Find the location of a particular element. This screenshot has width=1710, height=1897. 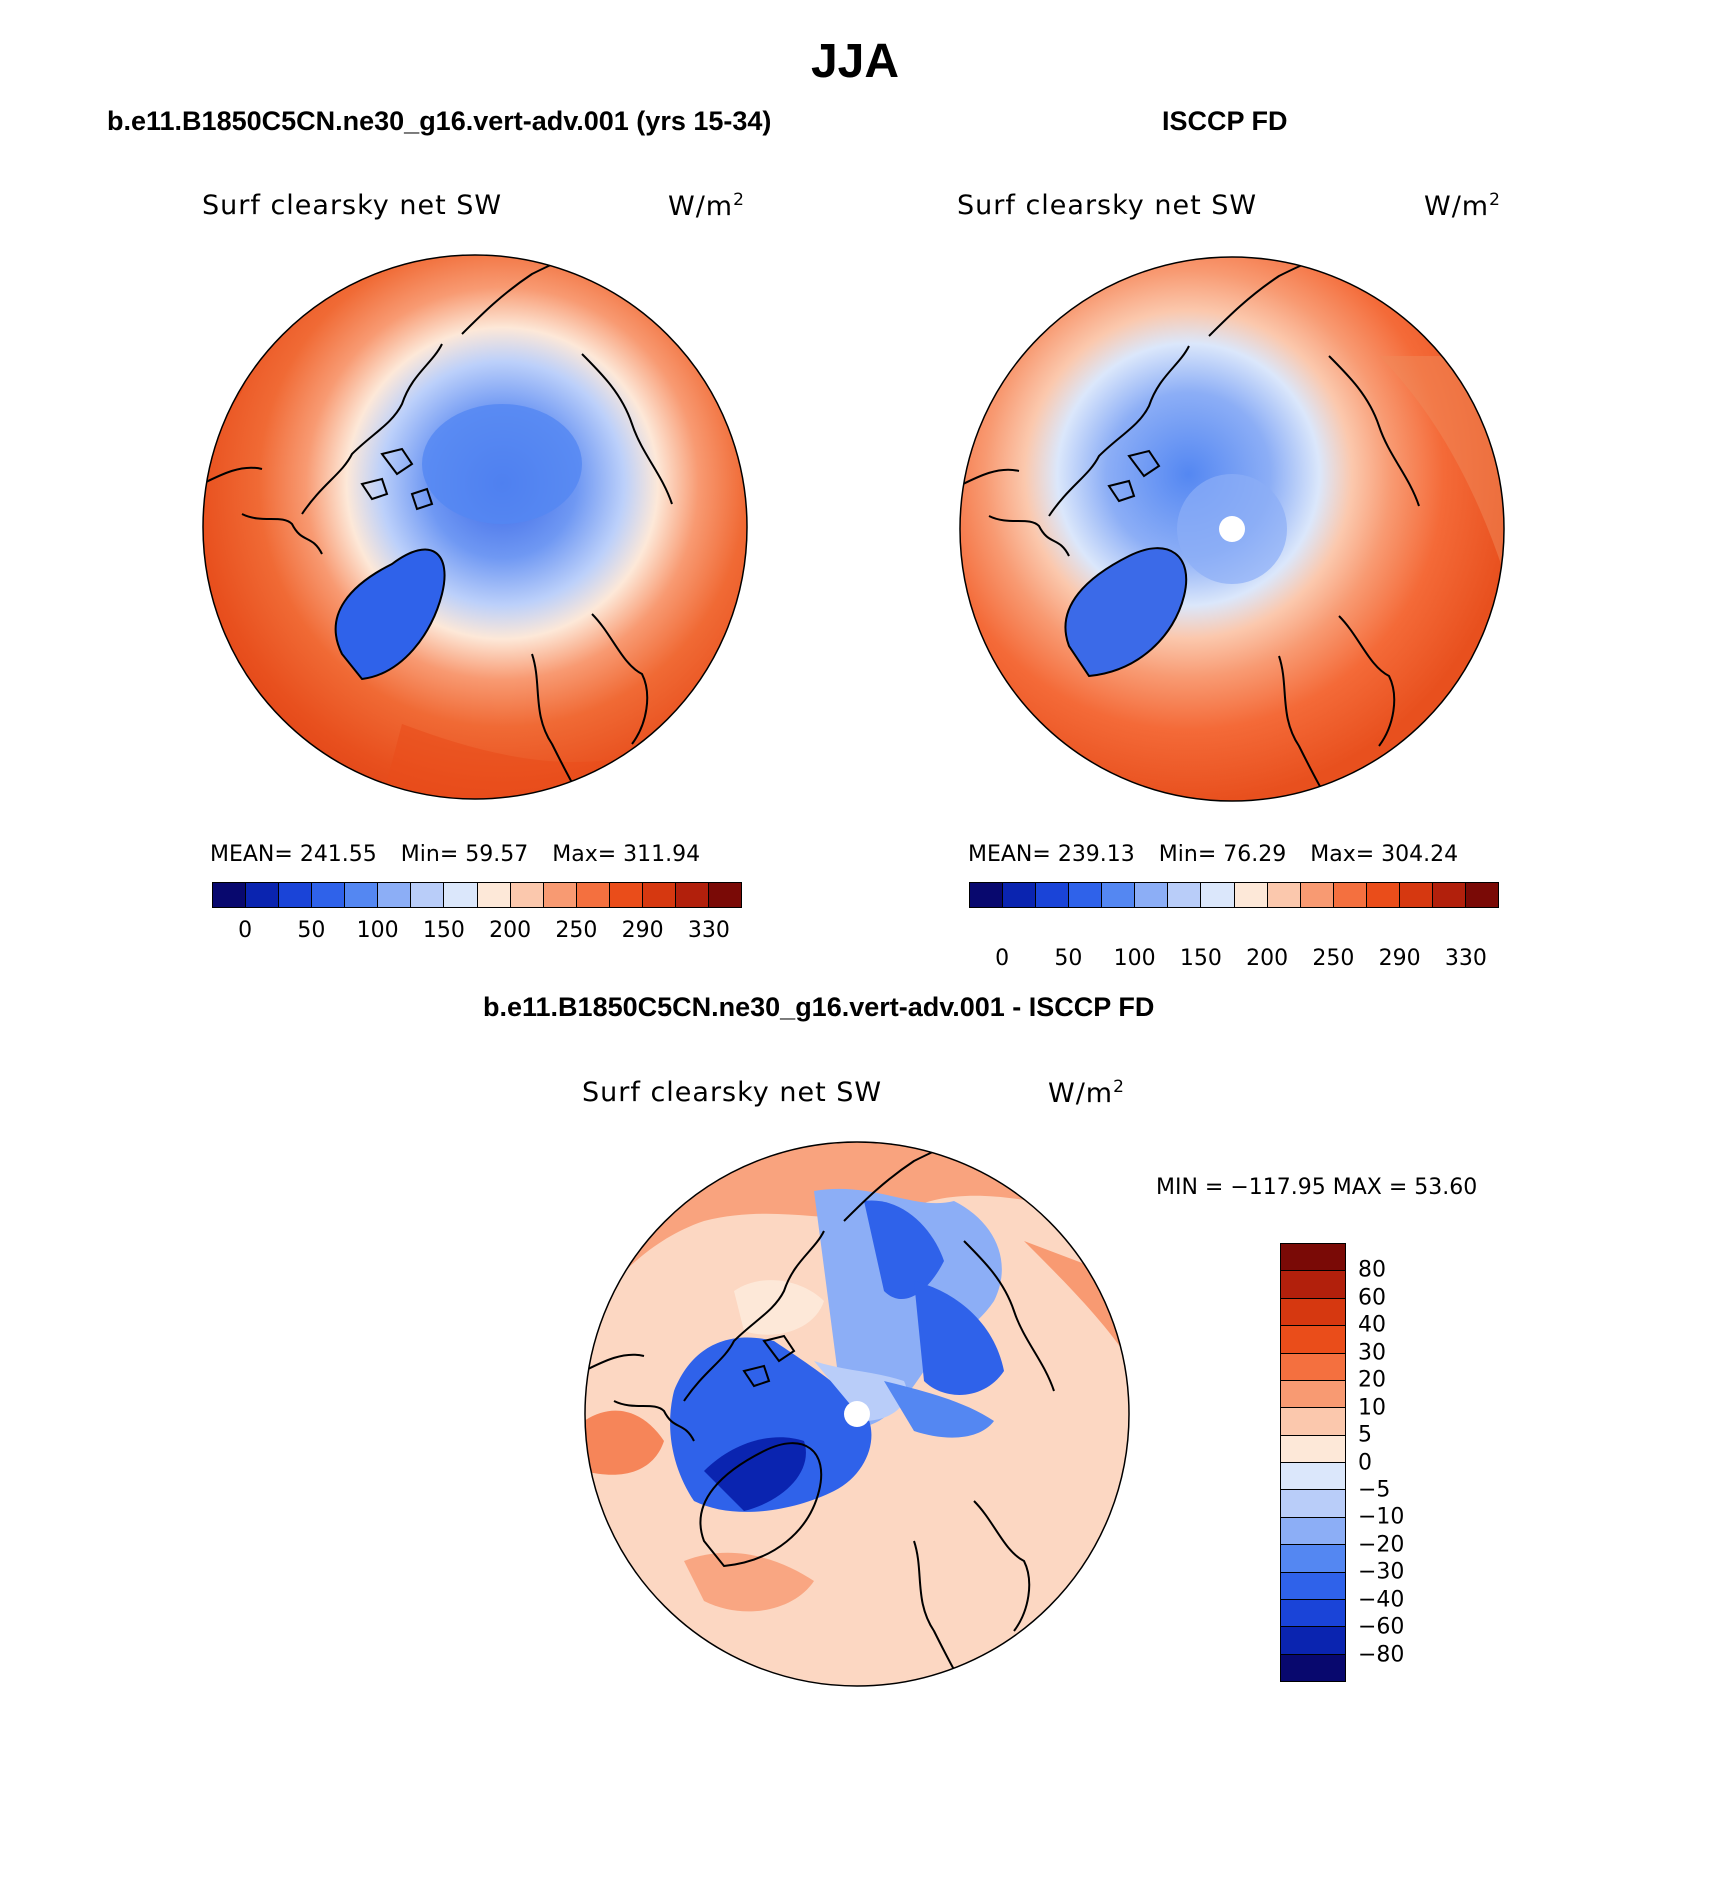

colorbar-tick-label: 60 is located at coordinates (1372, 1298).